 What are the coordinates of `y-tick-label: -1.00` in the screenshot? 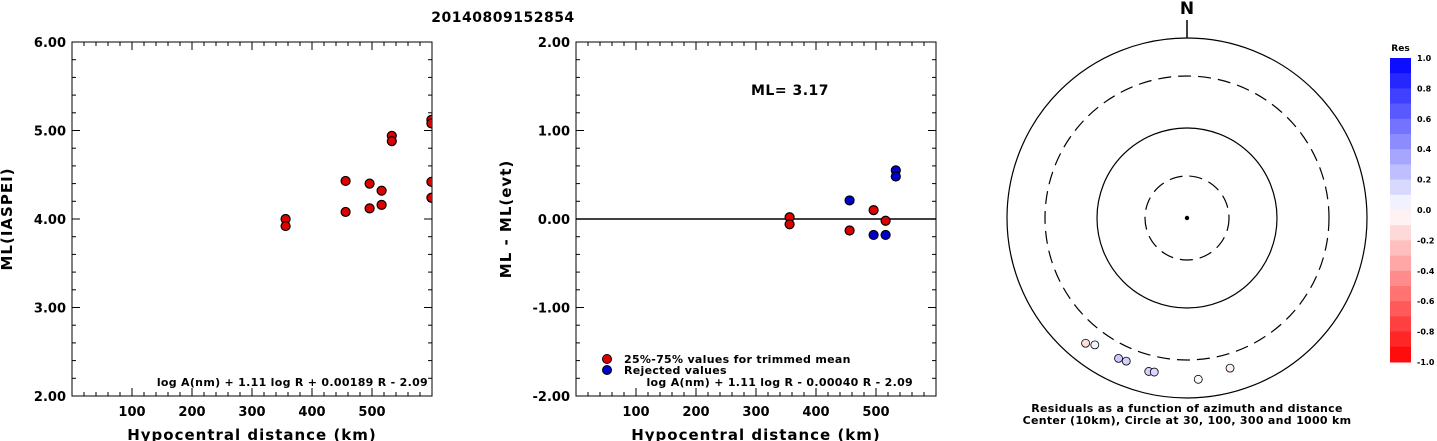 It's located at (551, 309).